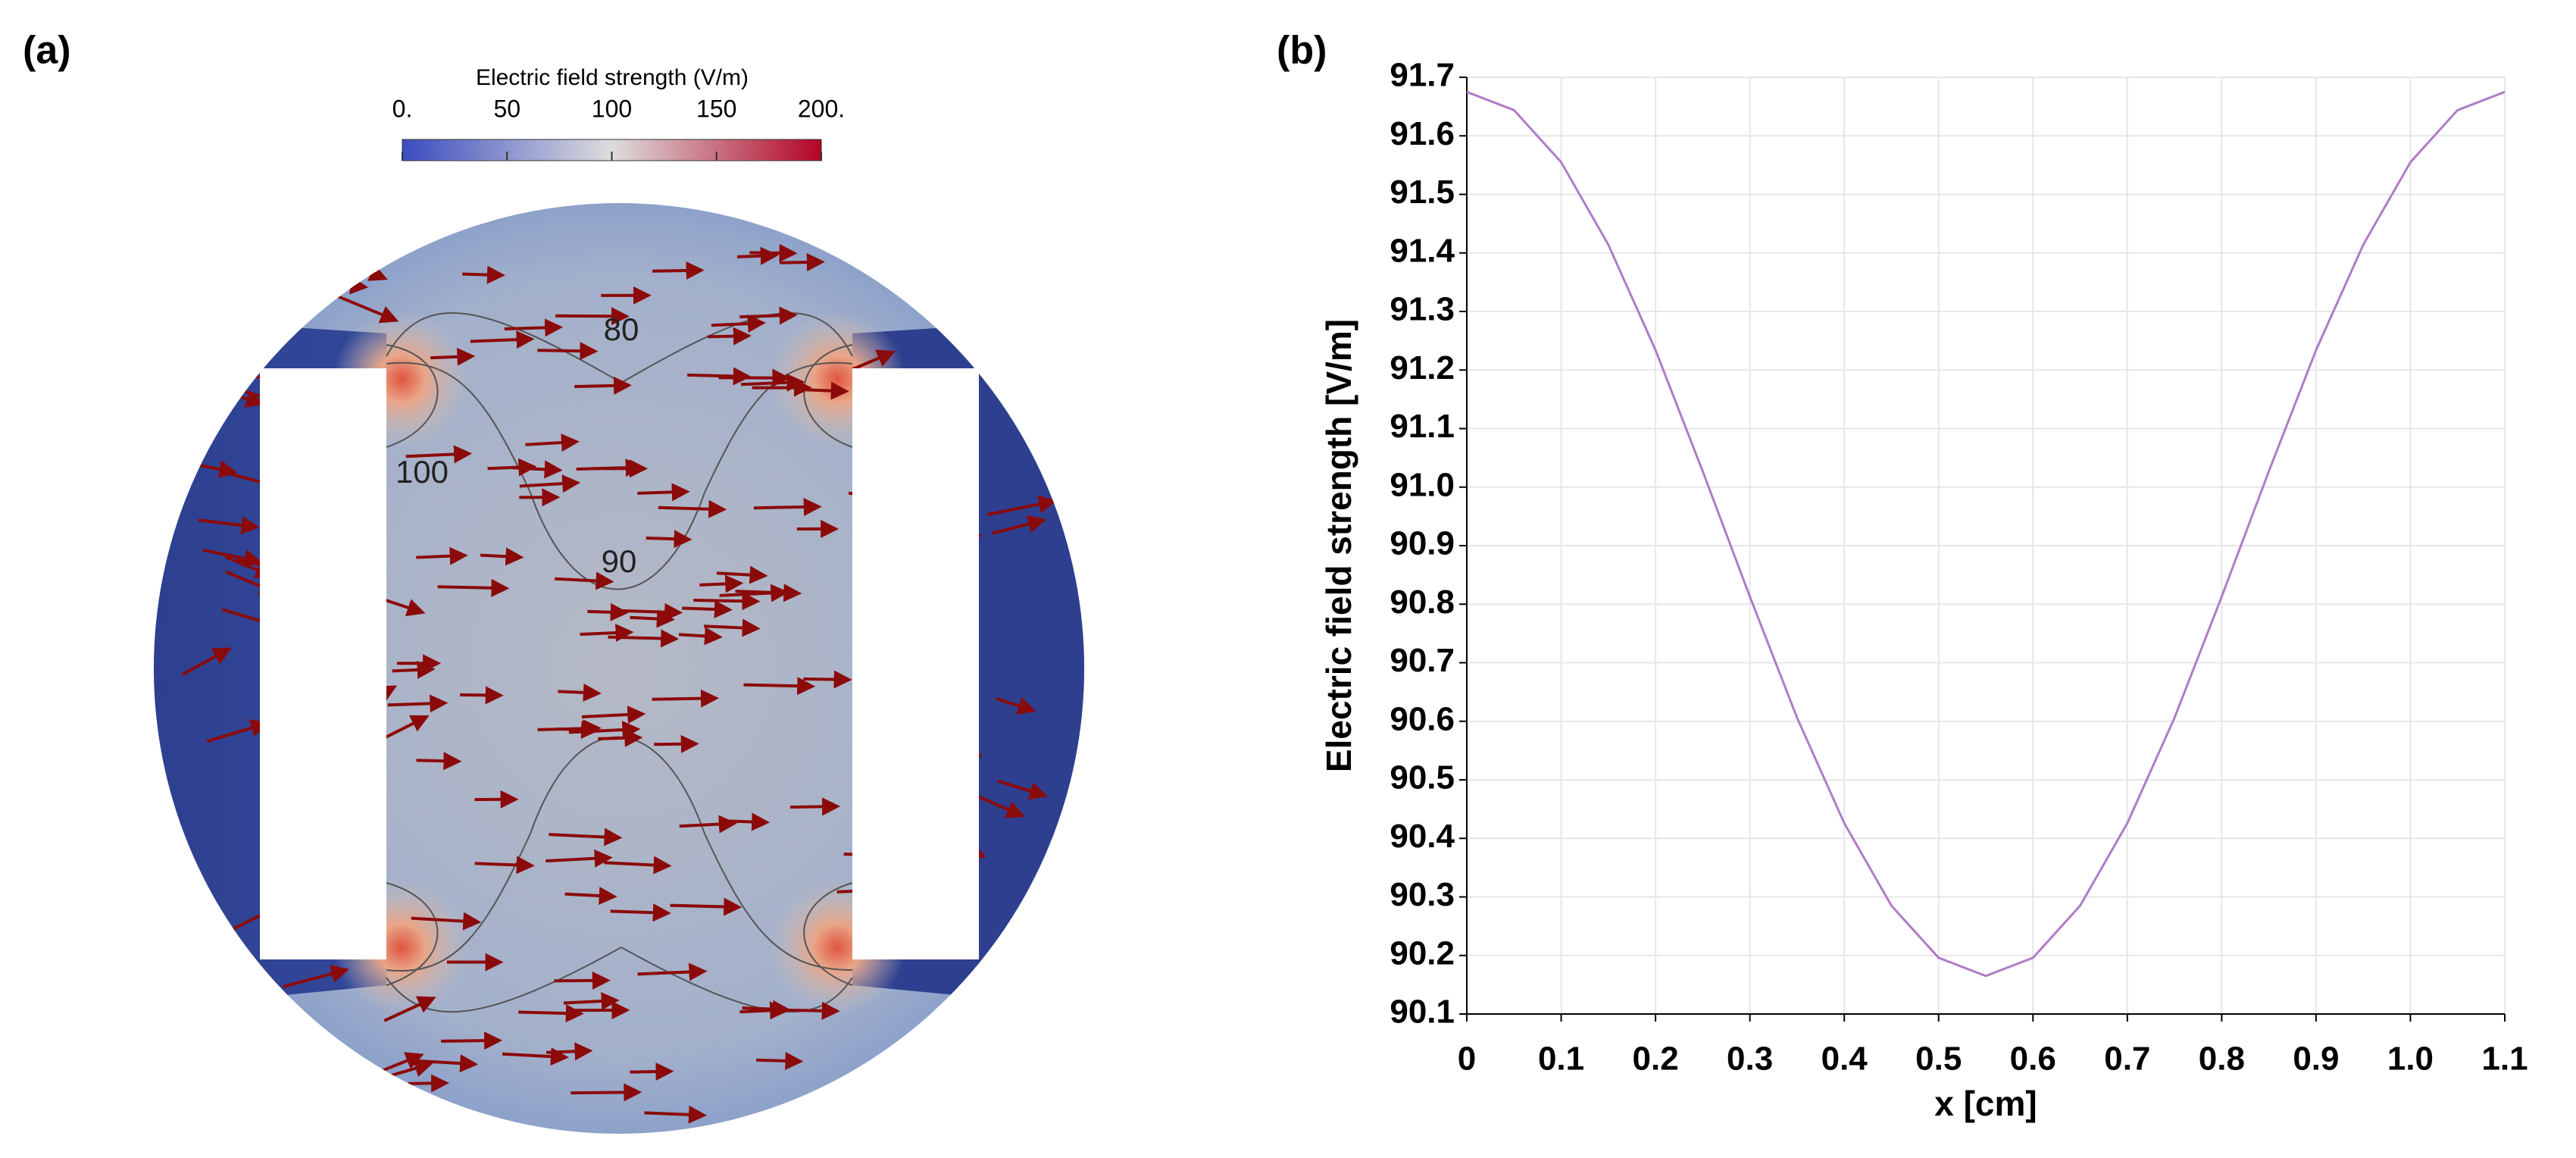 The width and height of the screenshot is (2576, 1158). What do you see at coordinates (1422, 602) in the screenshot?
I see `y-tick-label: 90.8` at bounding box center [1422, 602].